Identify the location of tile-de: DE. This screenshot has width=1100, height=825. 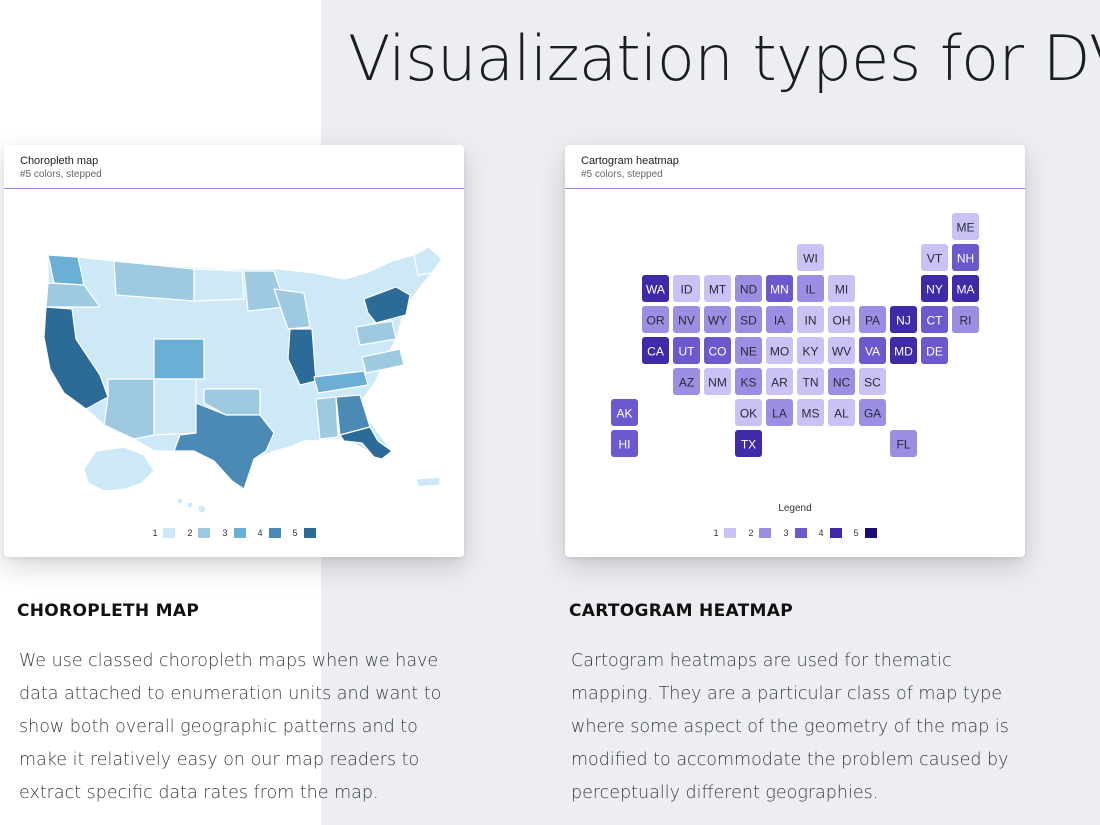
(934, 350).